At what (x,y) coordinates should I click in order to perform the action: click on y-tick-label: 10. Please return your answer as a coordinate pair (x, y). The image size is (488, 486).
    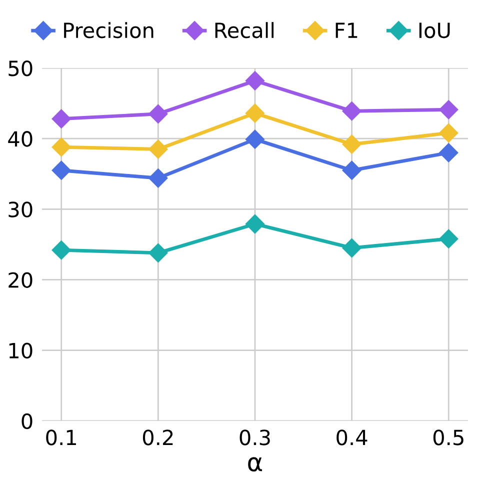
    Looking at the image, I should click on (20, 350).